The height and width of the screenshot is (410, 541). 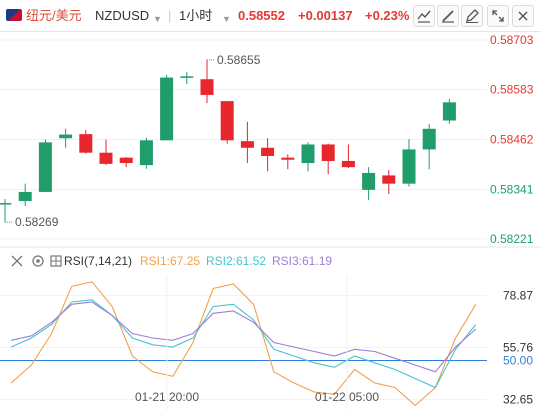 I want to click on rsi-tick-label: 78.87, so click(x=518, y=296).